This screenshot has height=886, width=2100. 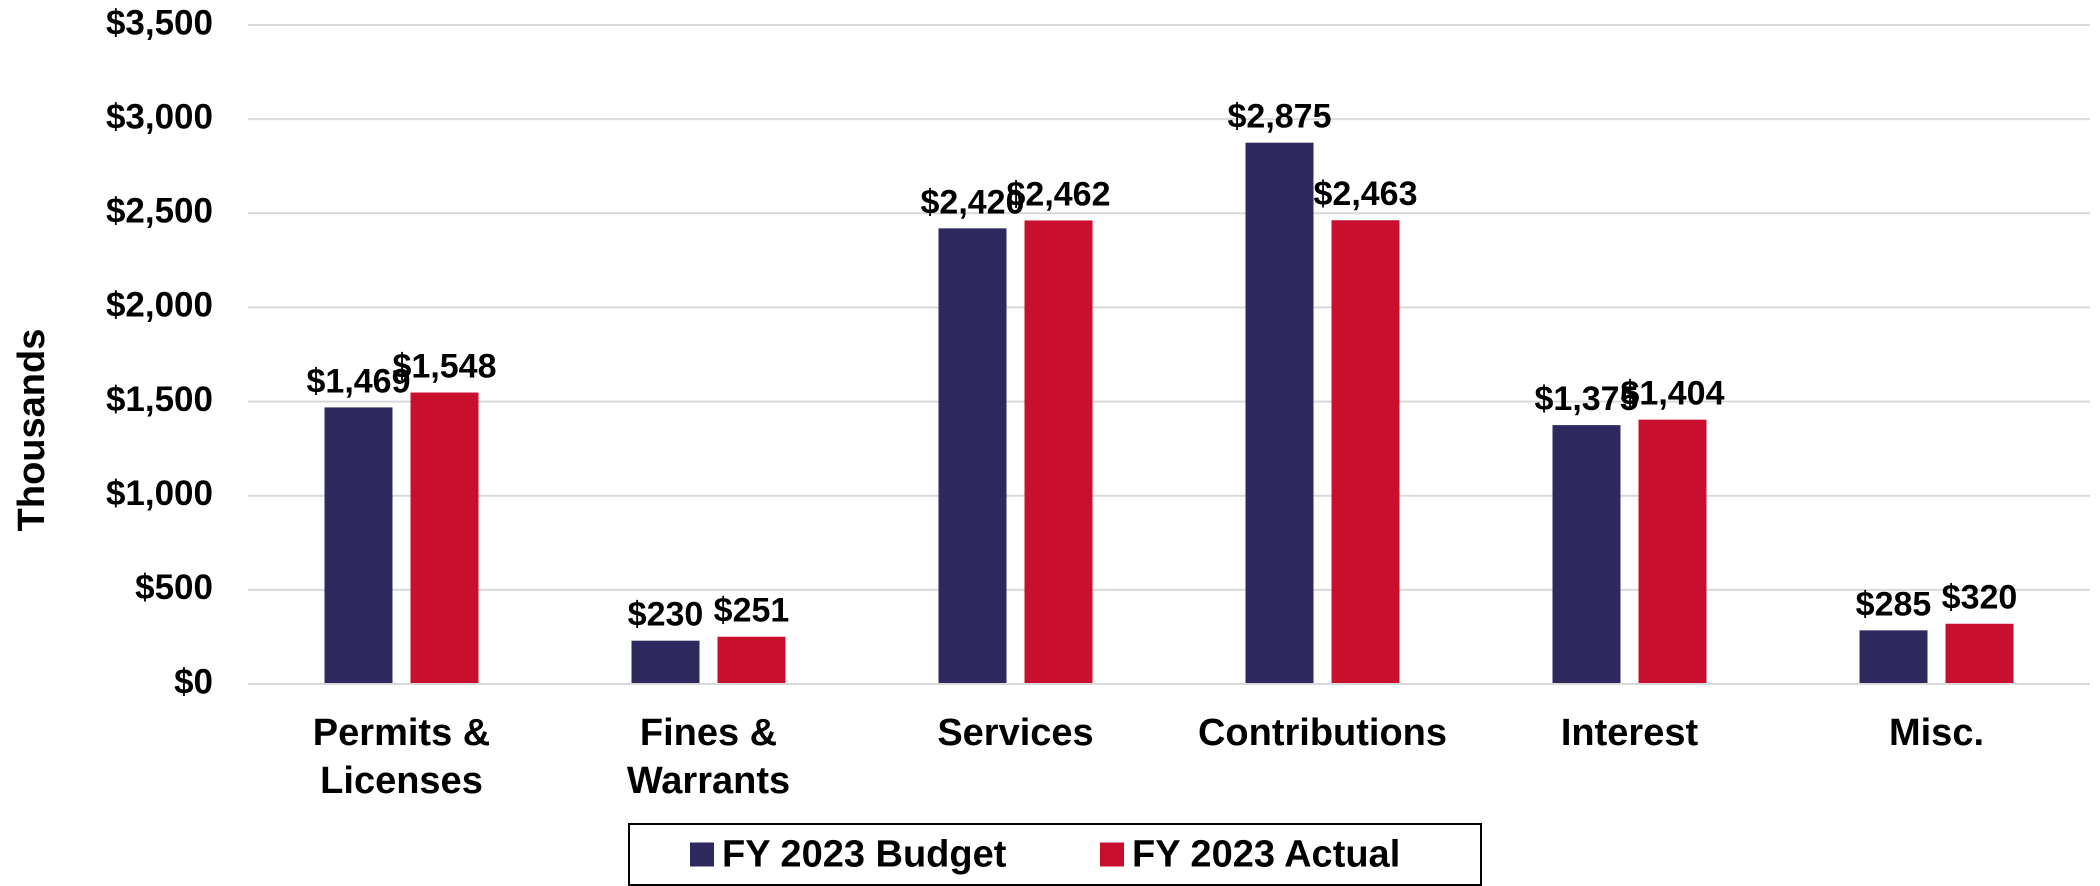 I want to click on y-tick-label: $1,500, so click(x=159, y=399).